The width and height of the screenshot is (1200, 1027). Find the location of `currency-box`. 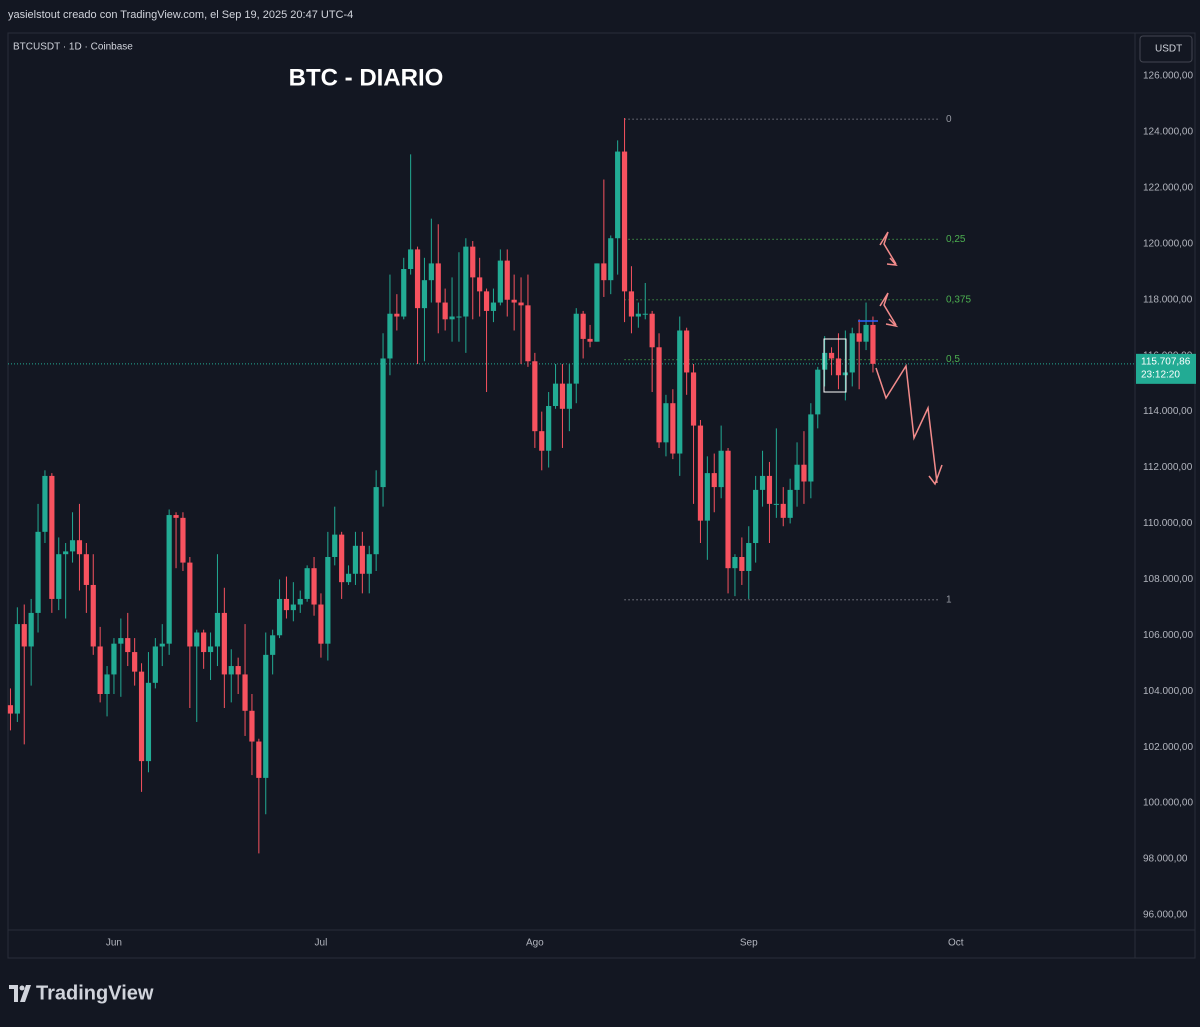

currency-box is located at coordinates (1166, 49).